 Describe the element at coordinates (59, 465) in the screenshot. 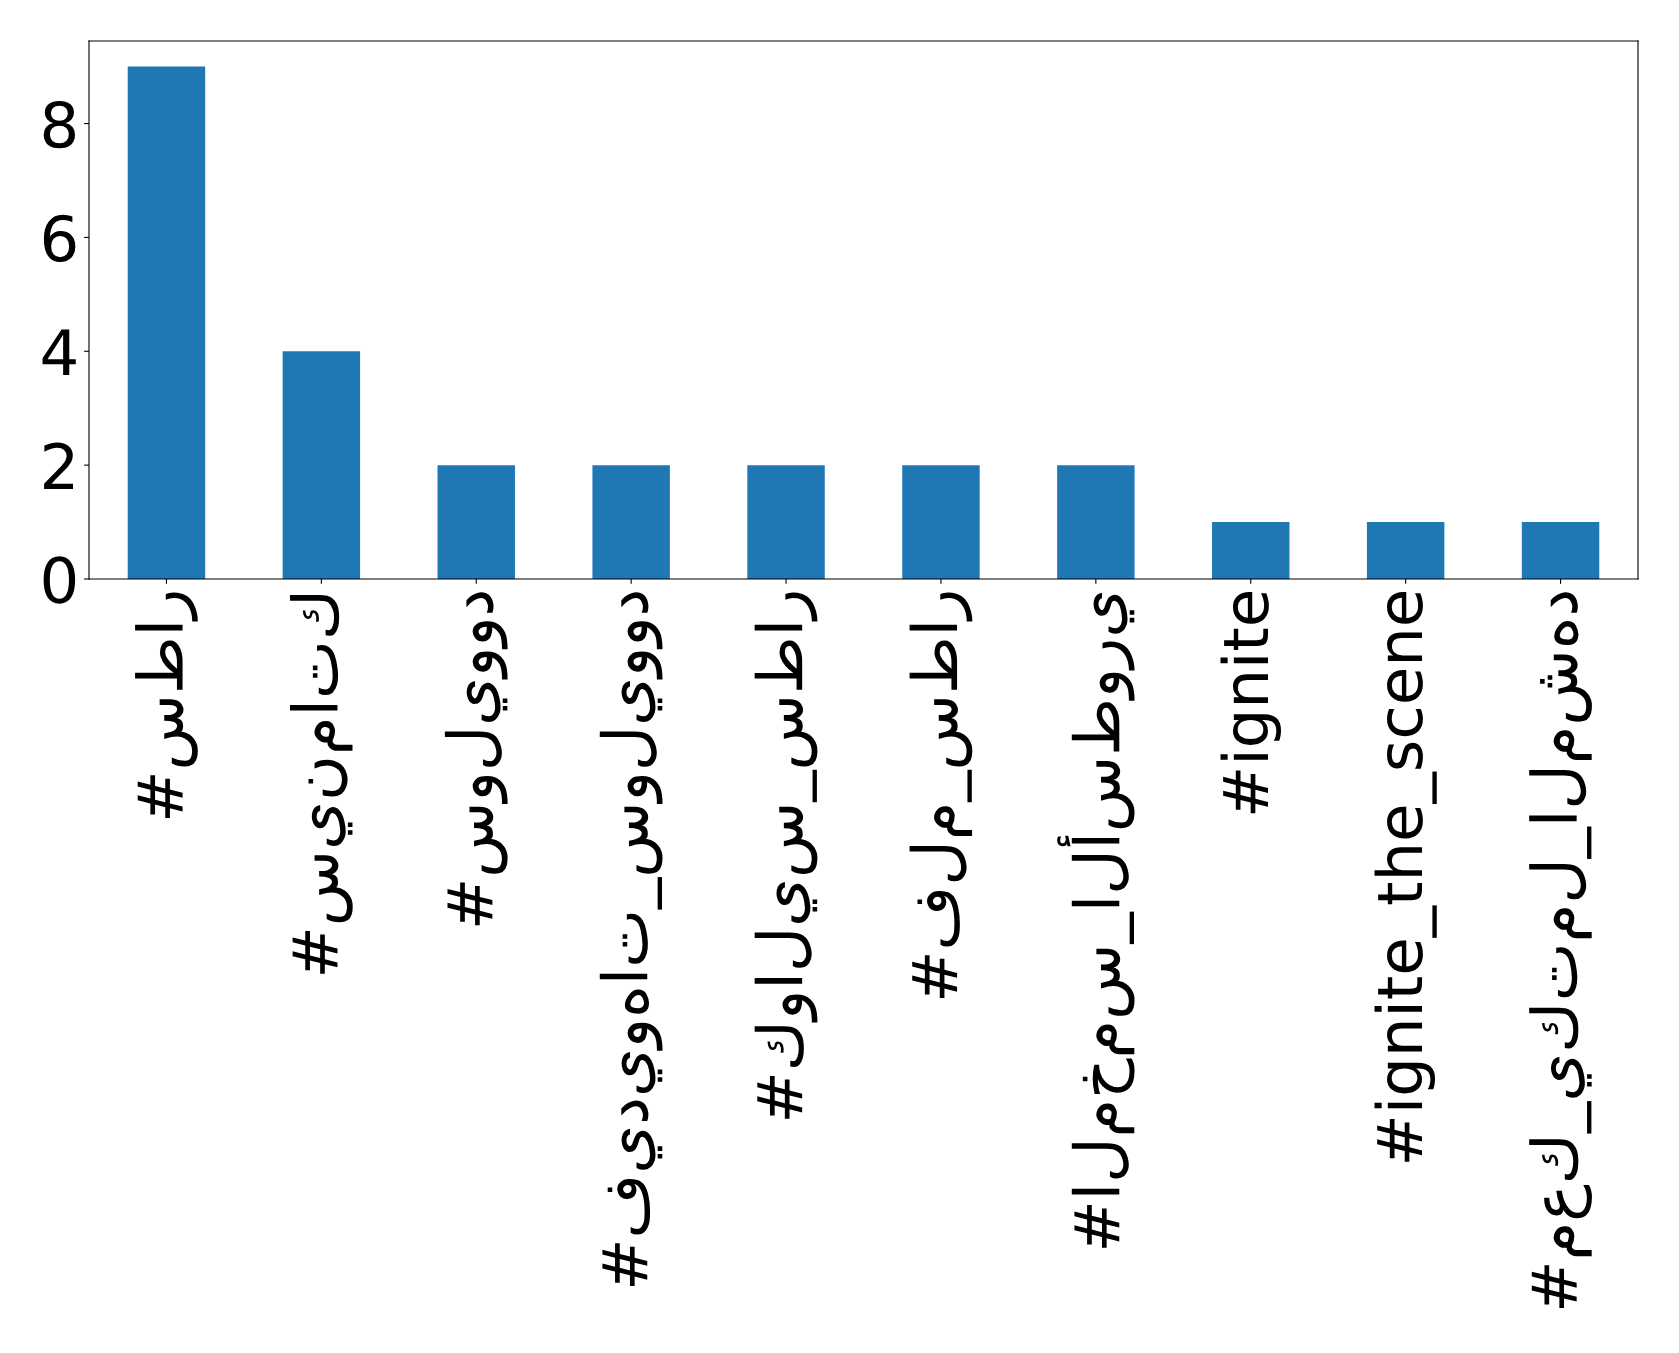

I see `y-tick-label: 2` at that location.